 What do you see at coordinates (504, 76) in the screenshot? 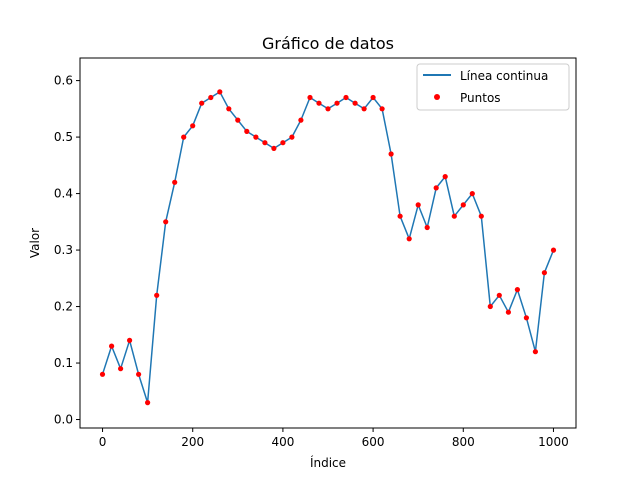
I see `legend-label-line: Línea continua` at bounding box center [504, 76].